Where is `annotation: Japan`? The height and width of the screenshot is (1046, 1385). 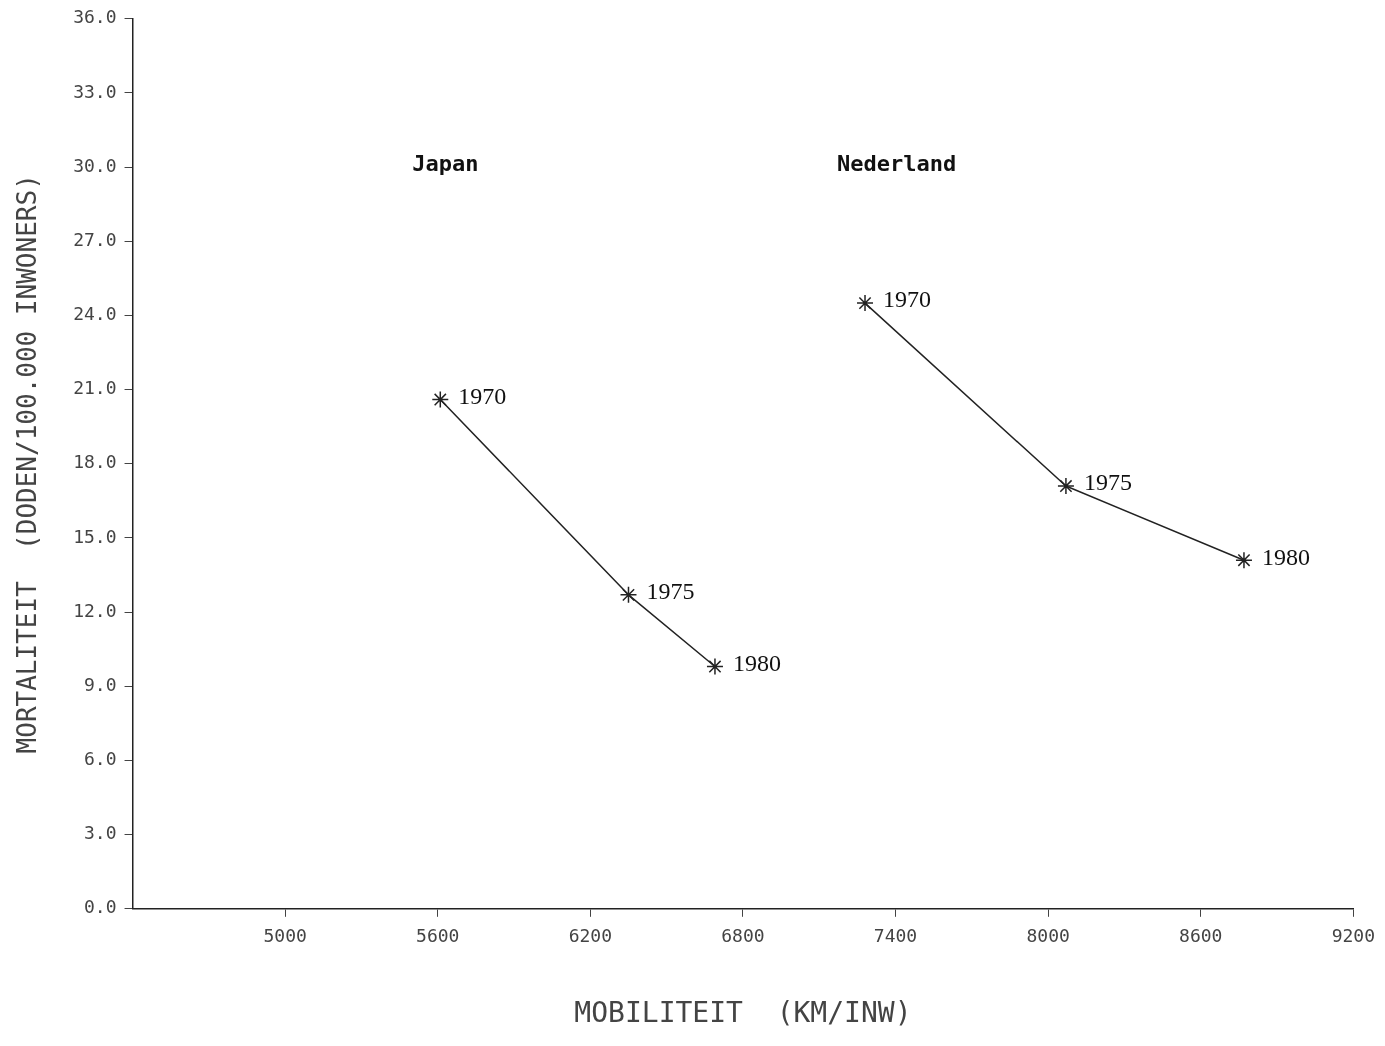
annotation: Japan is located at coordinates (445, 164).